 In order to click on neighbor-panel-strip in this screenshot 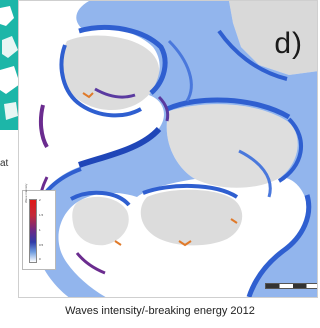, I will do `click(11, 95)`.